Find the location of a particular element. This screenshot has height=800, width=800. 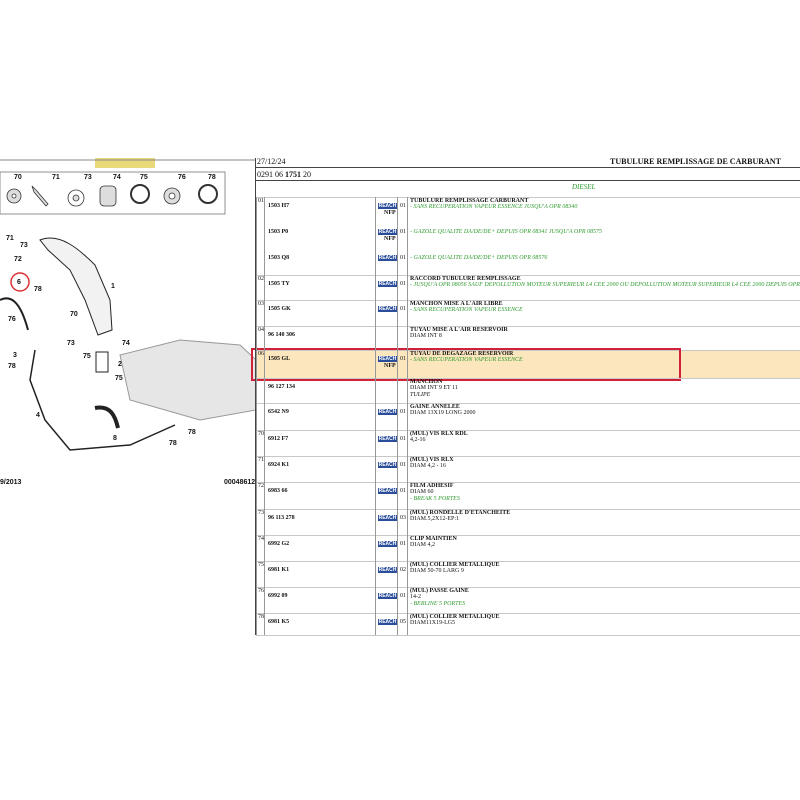

code-part: 20 is located at coordinates (307, 174).